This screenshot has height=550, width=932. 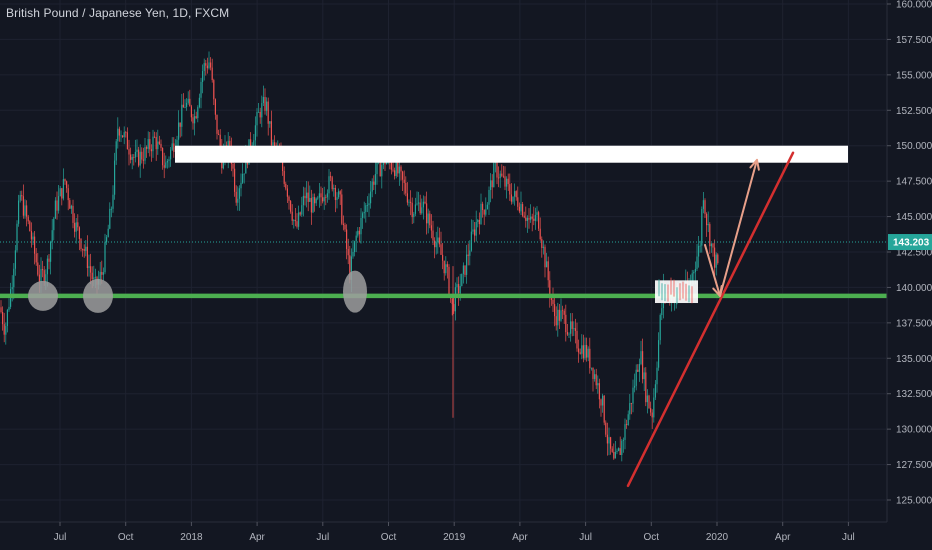 I want to click on projection-arrow-up, so click(x=738, y=227).